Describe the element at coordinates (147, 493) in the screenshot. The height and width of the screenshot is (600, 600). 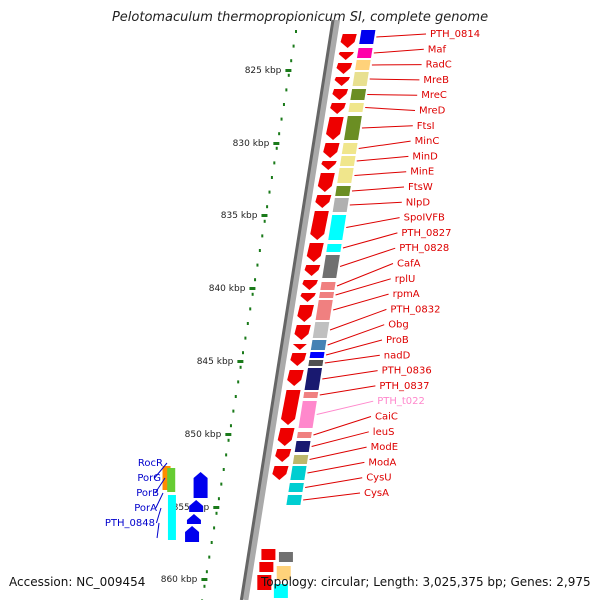
I see `gene-label: PorB` at that location.